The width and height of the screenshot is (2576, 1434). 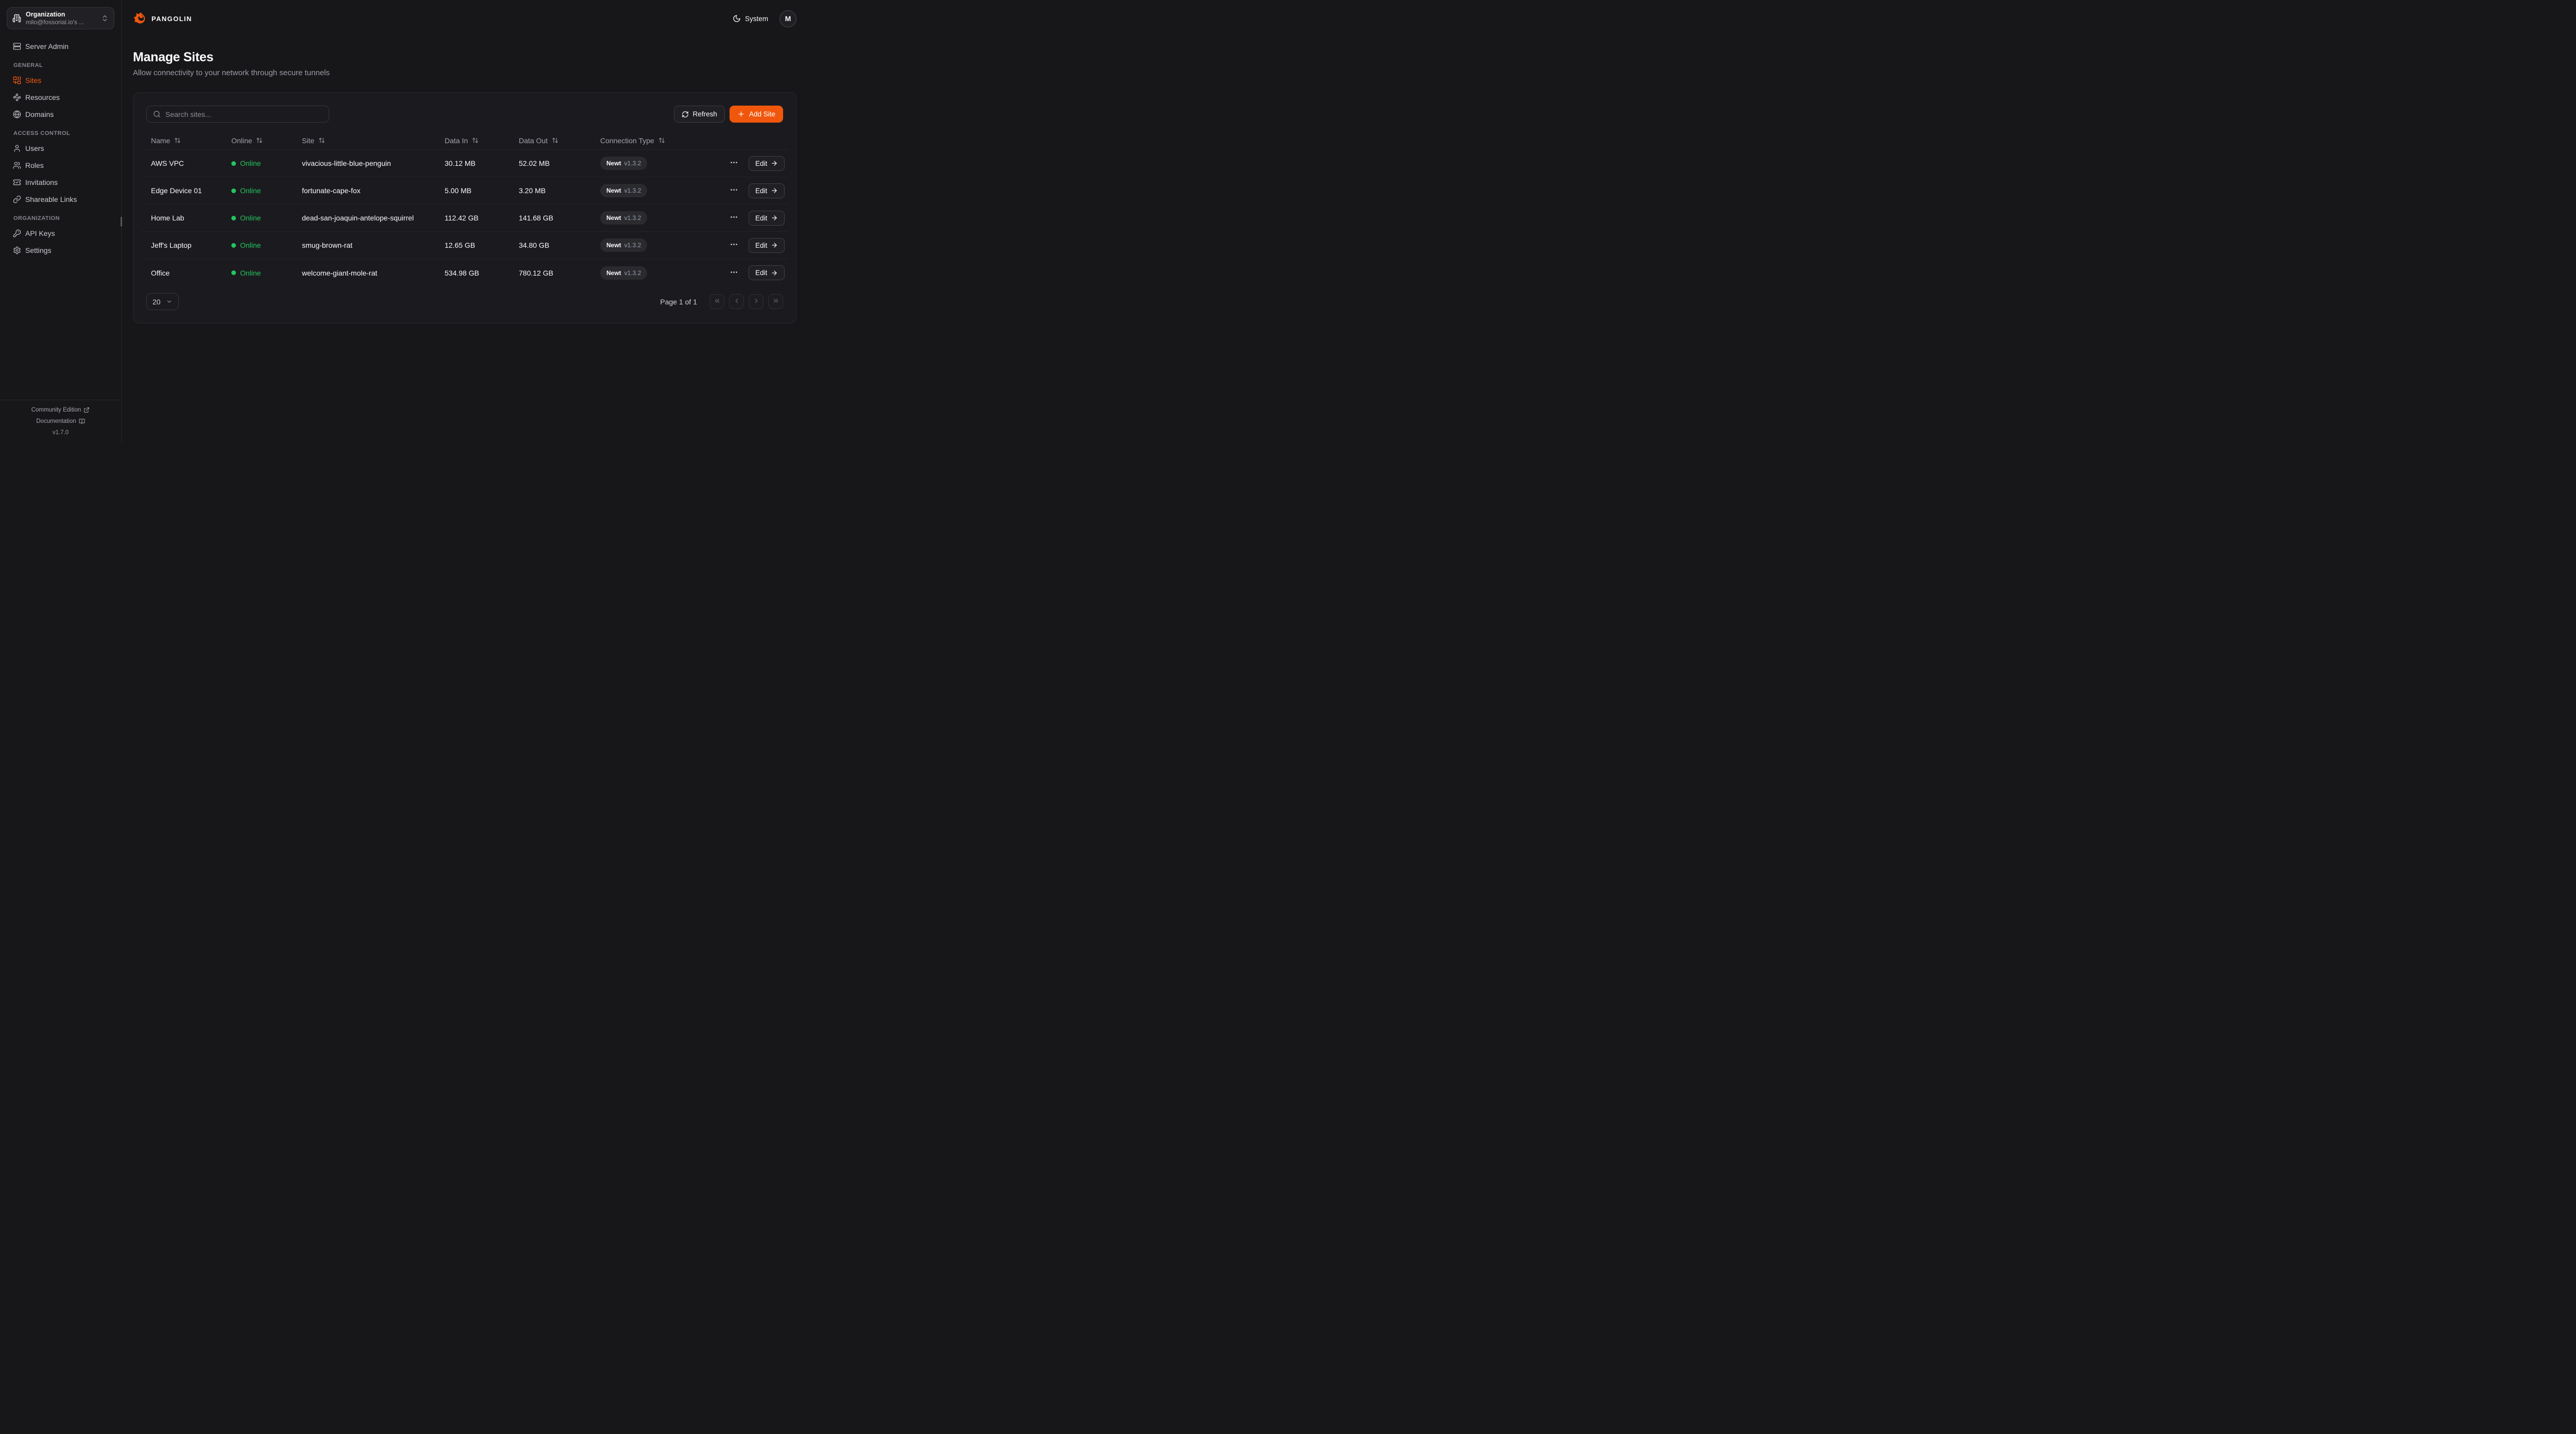 I want to click on chevron-right-icon, so click(x=756, y=301).